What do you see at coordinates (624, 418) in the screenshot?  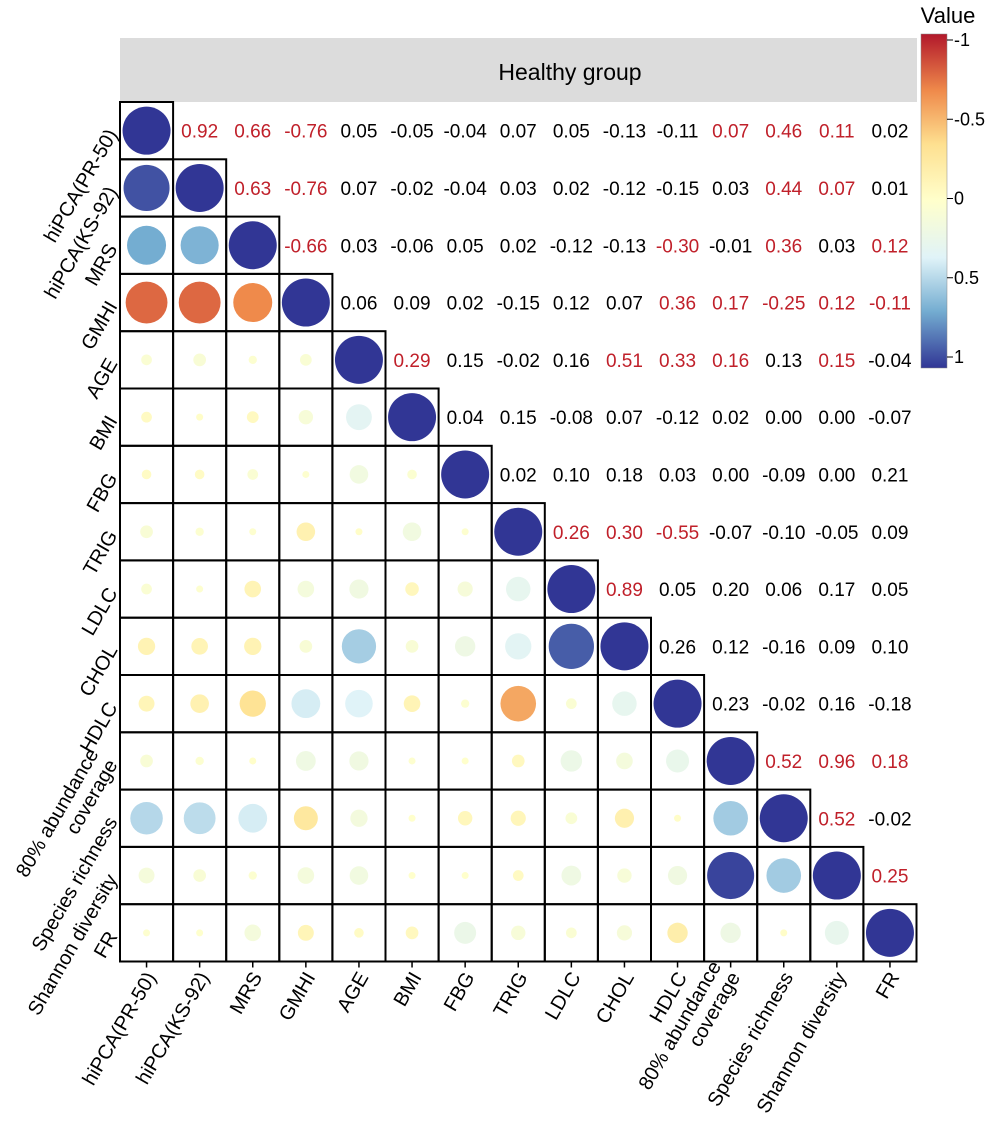 I see `coef-label: 0.07` at bounding box center [624, 418].